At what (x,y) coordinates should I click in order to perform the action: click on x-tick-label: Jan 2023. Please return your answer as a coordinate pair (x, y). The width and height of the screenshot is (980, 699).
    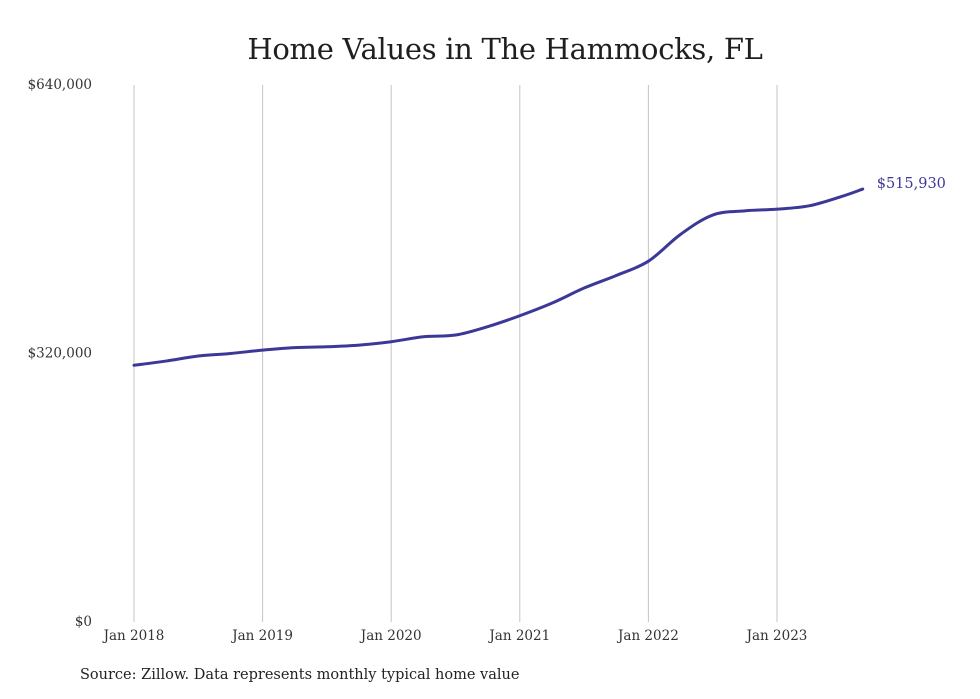
    Looking at the image, I should click on (776, 636).